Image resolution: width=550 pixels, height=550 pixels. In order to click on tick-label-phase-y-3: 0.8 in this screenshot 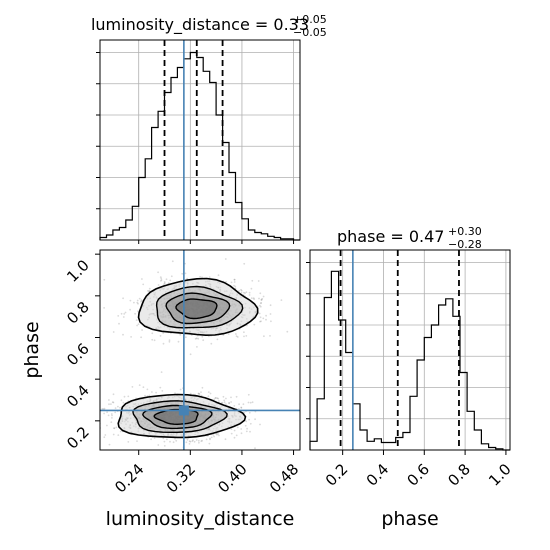, I will do `click(78, 313)`.